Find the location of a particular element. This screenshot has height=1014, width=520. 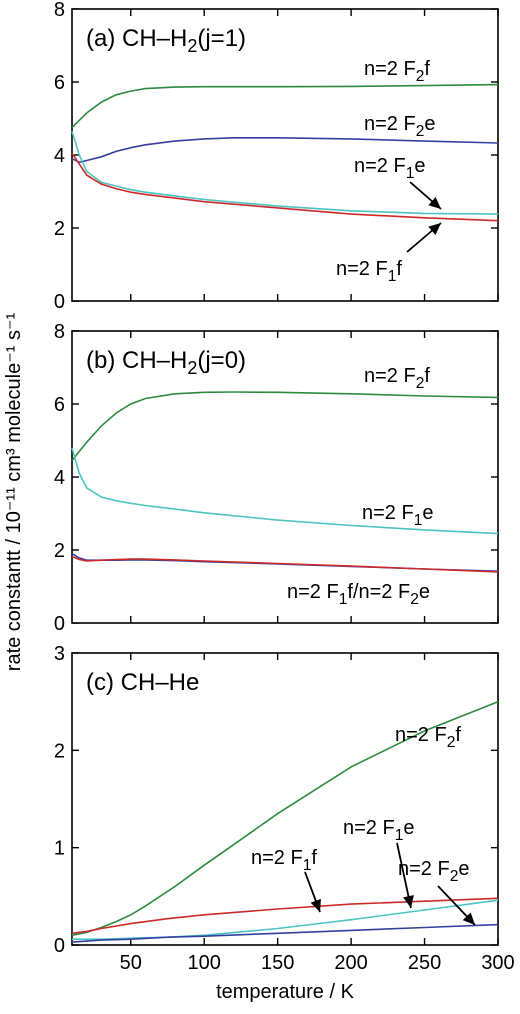

panel-title: (a) CH–H2(j=1) is located at coordinates (166, 40).